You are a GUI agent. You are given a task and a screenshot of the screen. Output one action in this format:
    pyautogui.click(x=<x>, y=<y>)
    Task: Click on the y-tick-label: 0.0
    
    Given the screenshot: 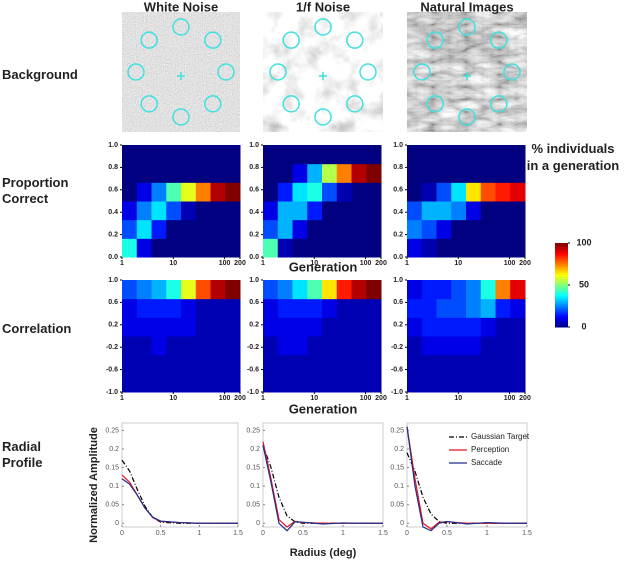 What is the action you would take?
    pyautogui.click(x=398, y=257)
    